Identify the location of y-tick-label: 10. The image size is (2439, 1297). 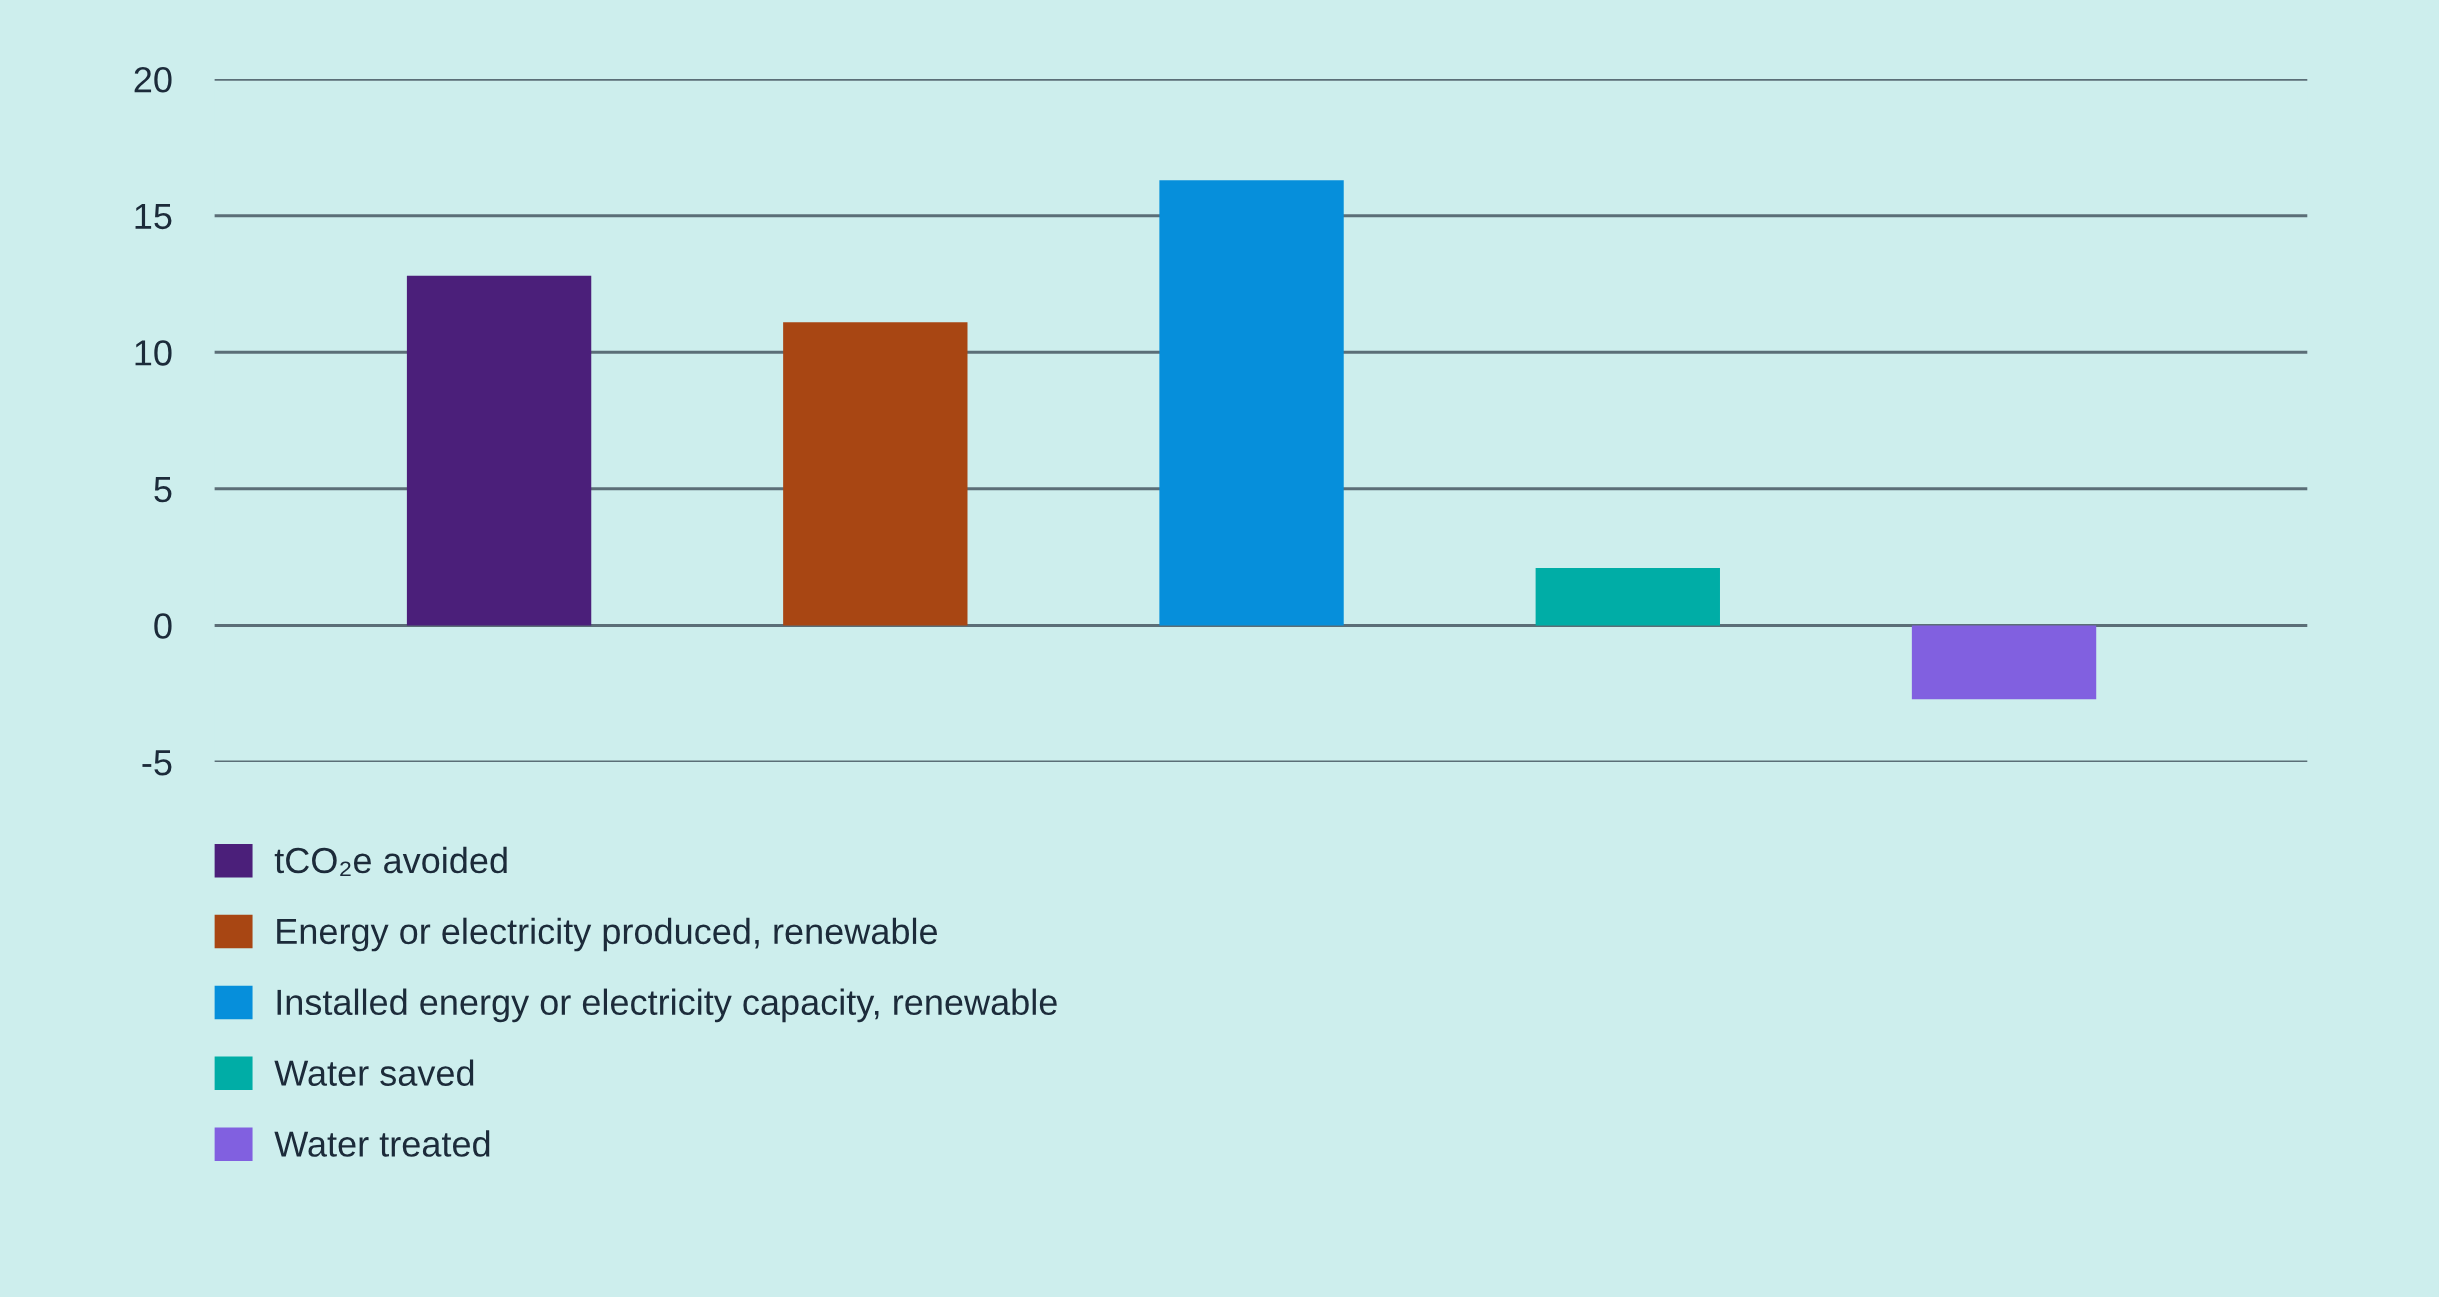
(153, 353).